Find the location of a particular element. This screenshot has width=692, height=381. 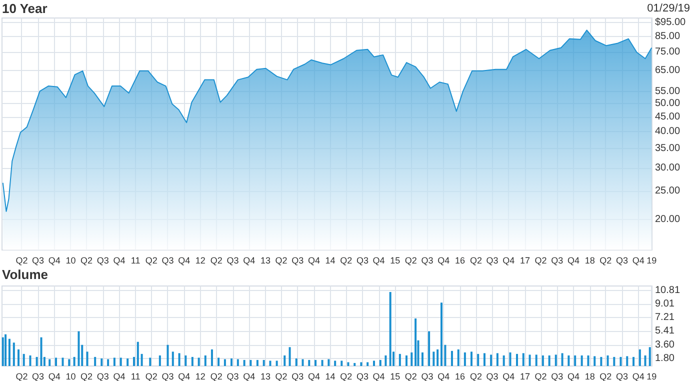

y-tick-label: 3.60 is located at coordinates (665, 344).